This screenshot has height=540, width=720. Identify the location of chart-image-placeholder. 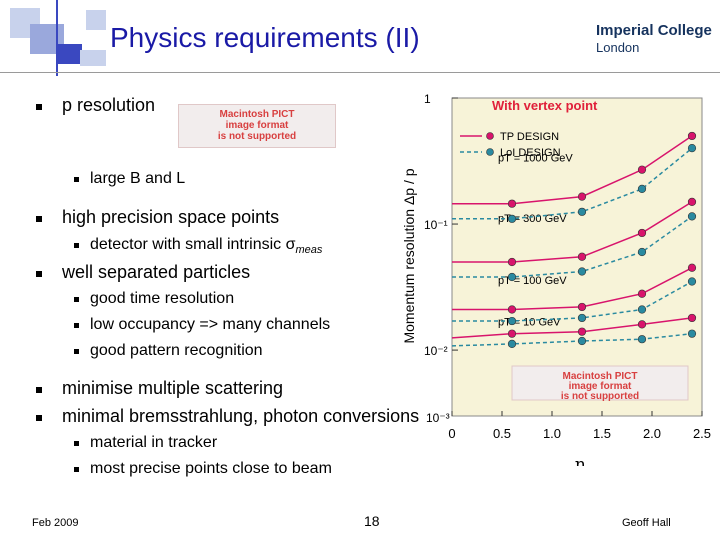
(600, 383).